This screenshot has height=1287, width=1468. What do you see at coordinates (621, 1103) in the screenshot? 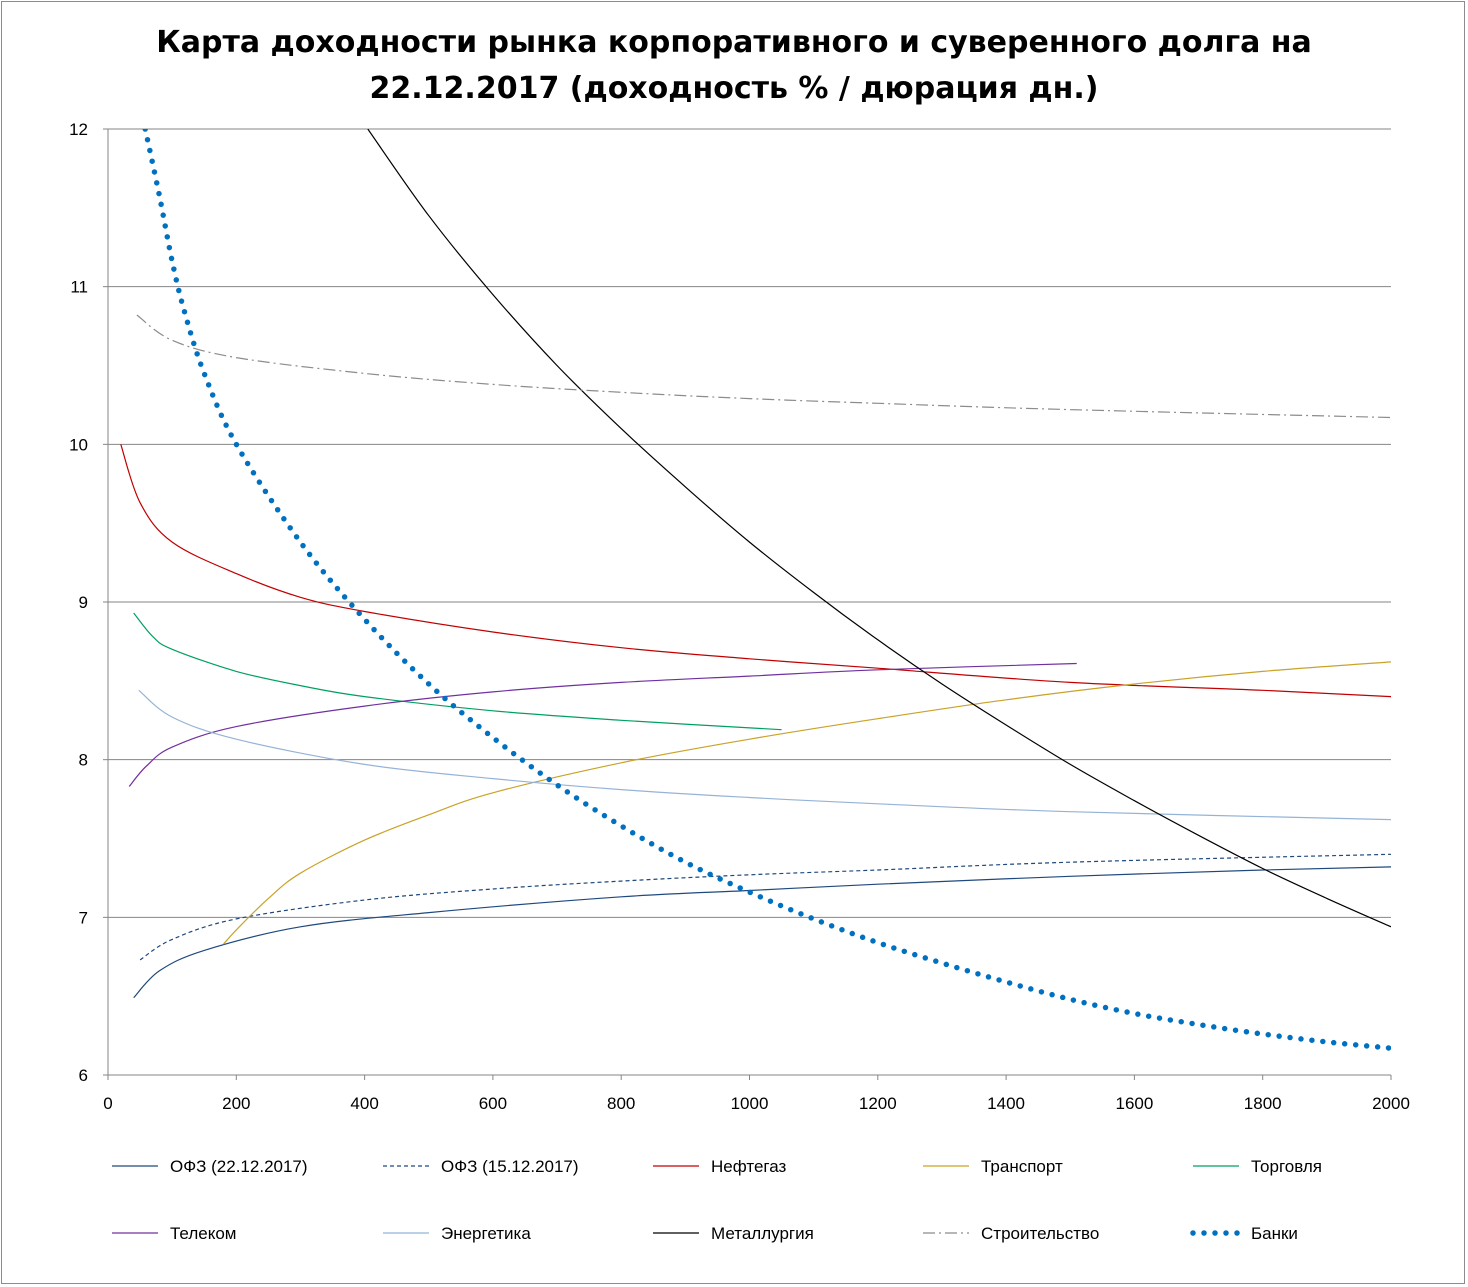
I see `x-tick-label-4: 800` at bounding box center [621, 1103].